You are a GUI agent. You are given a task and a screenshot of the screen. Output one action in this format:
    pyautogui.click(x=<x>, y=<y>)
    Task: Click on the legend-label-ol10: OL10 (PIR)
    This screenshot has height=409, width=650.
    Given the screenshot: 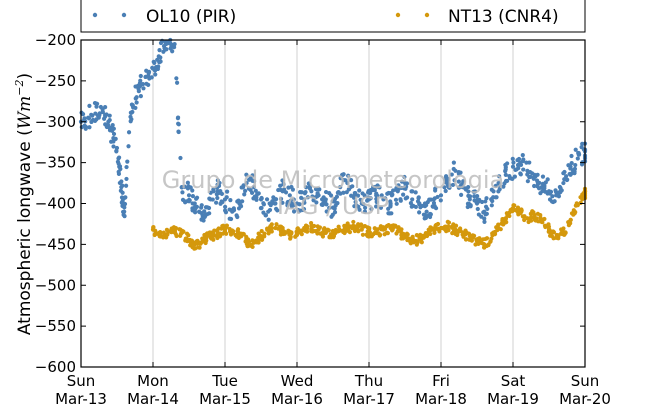 What is the action you would take?
    pyautogui.click(x=191, y=17)
    